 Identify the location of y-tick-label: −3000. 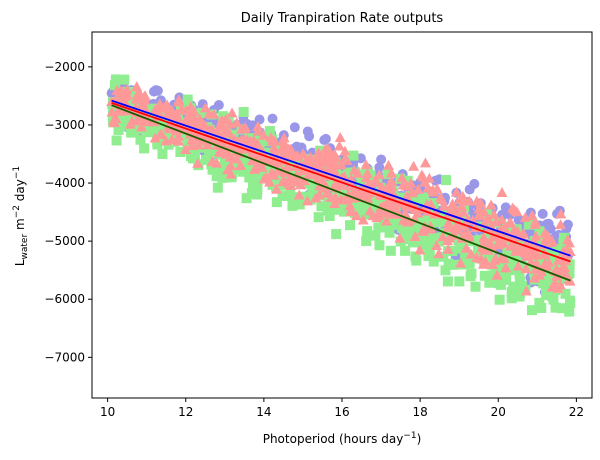
(64, 125).